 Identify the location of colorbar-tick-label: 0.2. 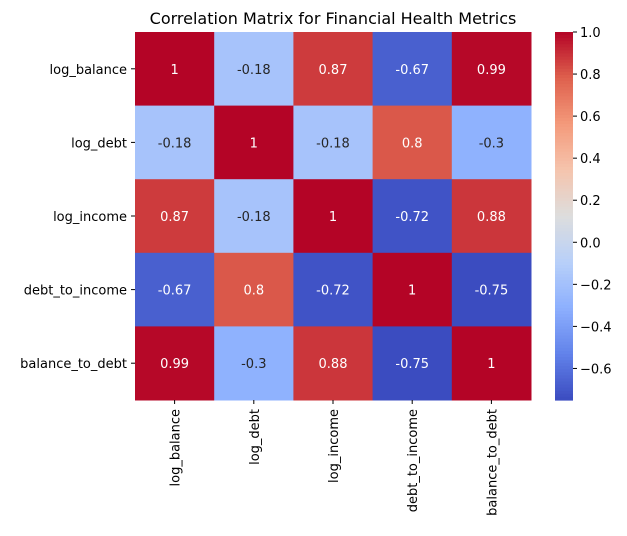
(590, 201).